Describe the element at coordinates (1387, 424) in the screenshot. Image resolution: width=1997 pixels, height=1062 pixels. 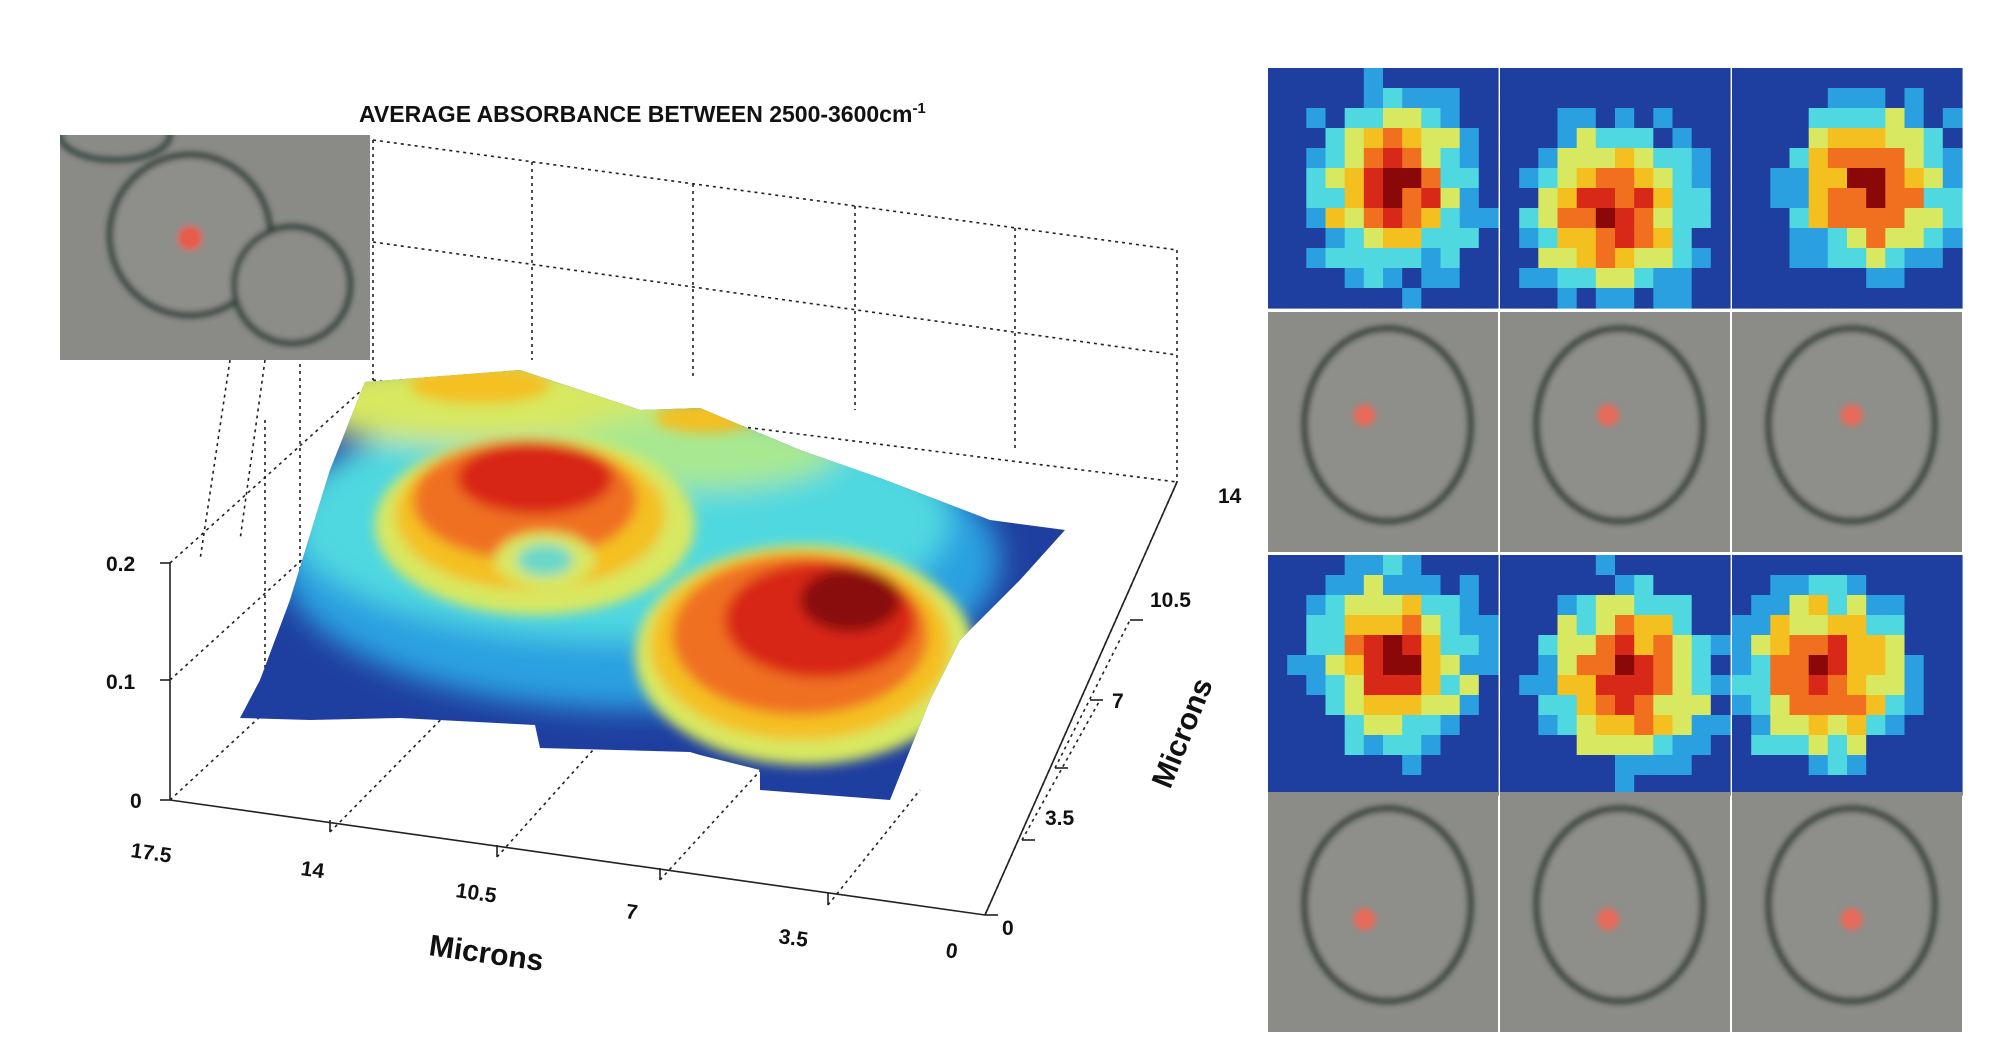
I see `blood-cell-outline` at that location.